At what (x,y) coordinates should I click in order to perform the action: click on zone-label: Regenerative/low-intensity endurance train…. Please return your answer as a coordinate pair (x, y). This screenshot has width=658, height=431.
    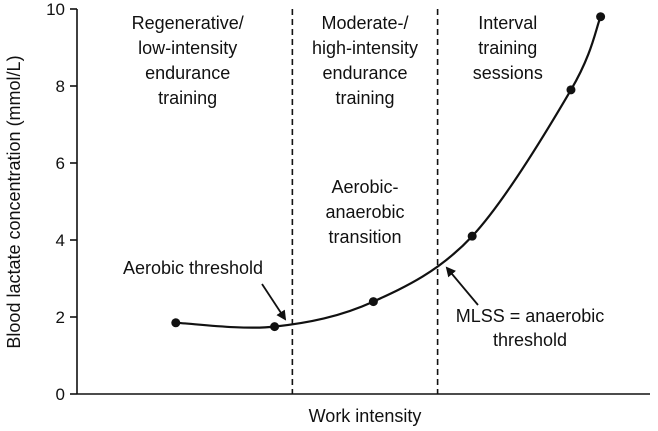
    Looking at the image, I should click on (188, 60).